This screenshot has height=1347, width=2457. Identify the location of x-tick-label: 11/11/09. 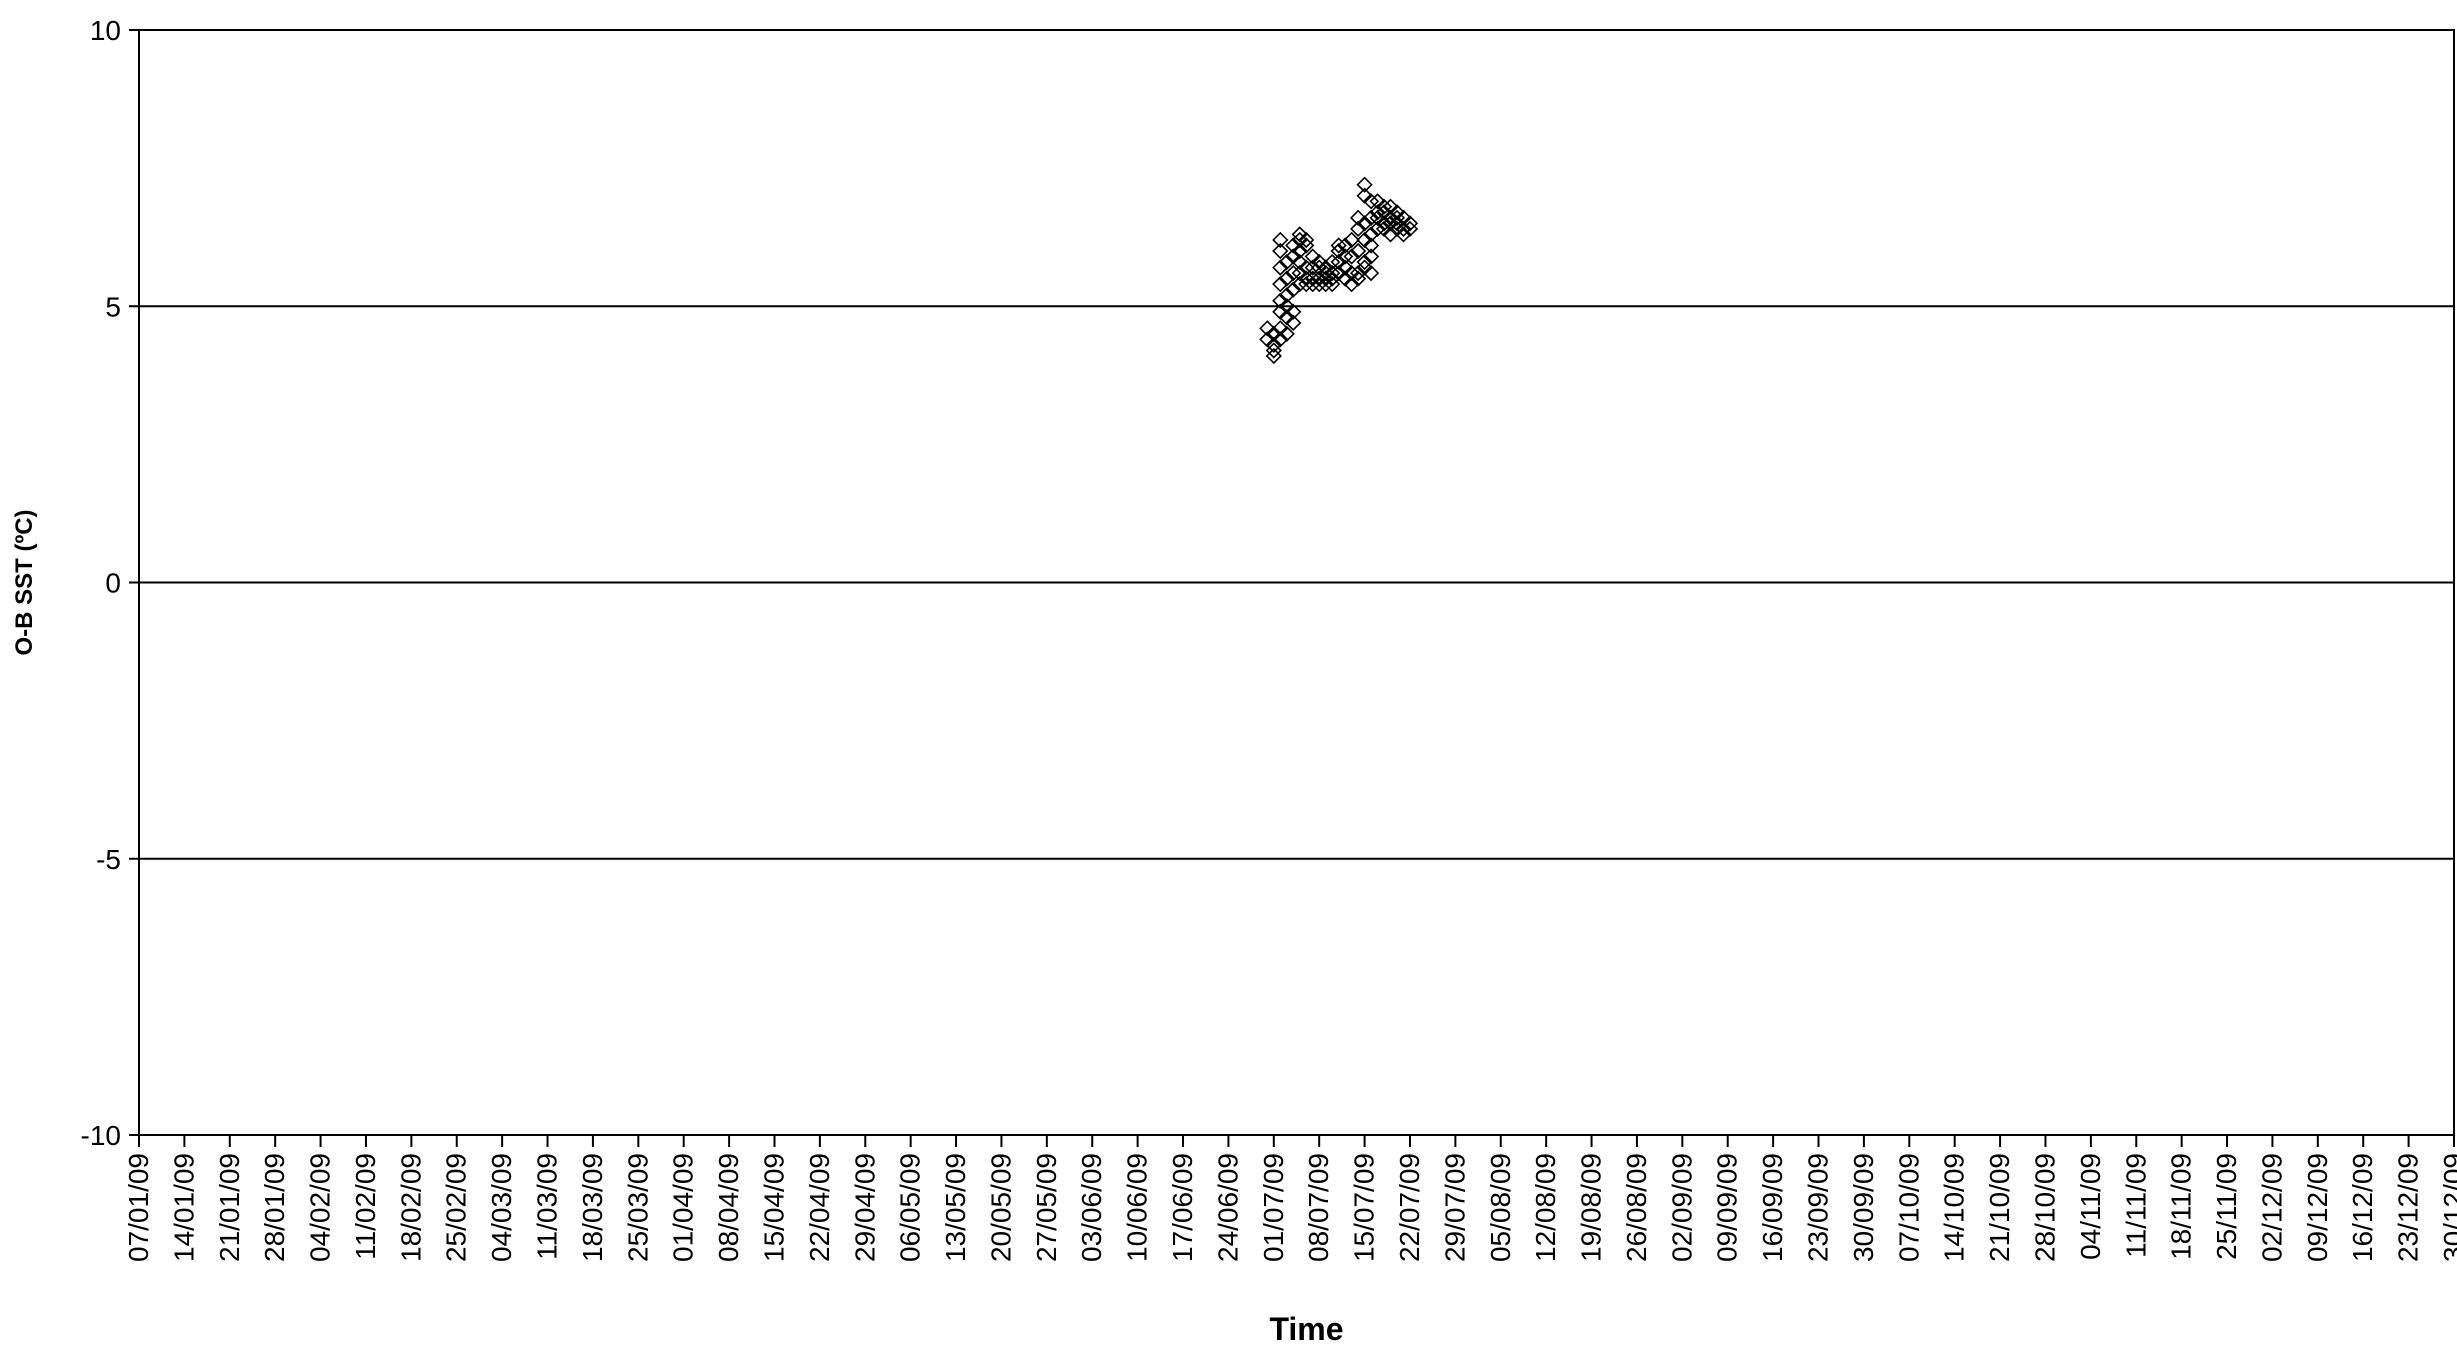
(2135, 1205).